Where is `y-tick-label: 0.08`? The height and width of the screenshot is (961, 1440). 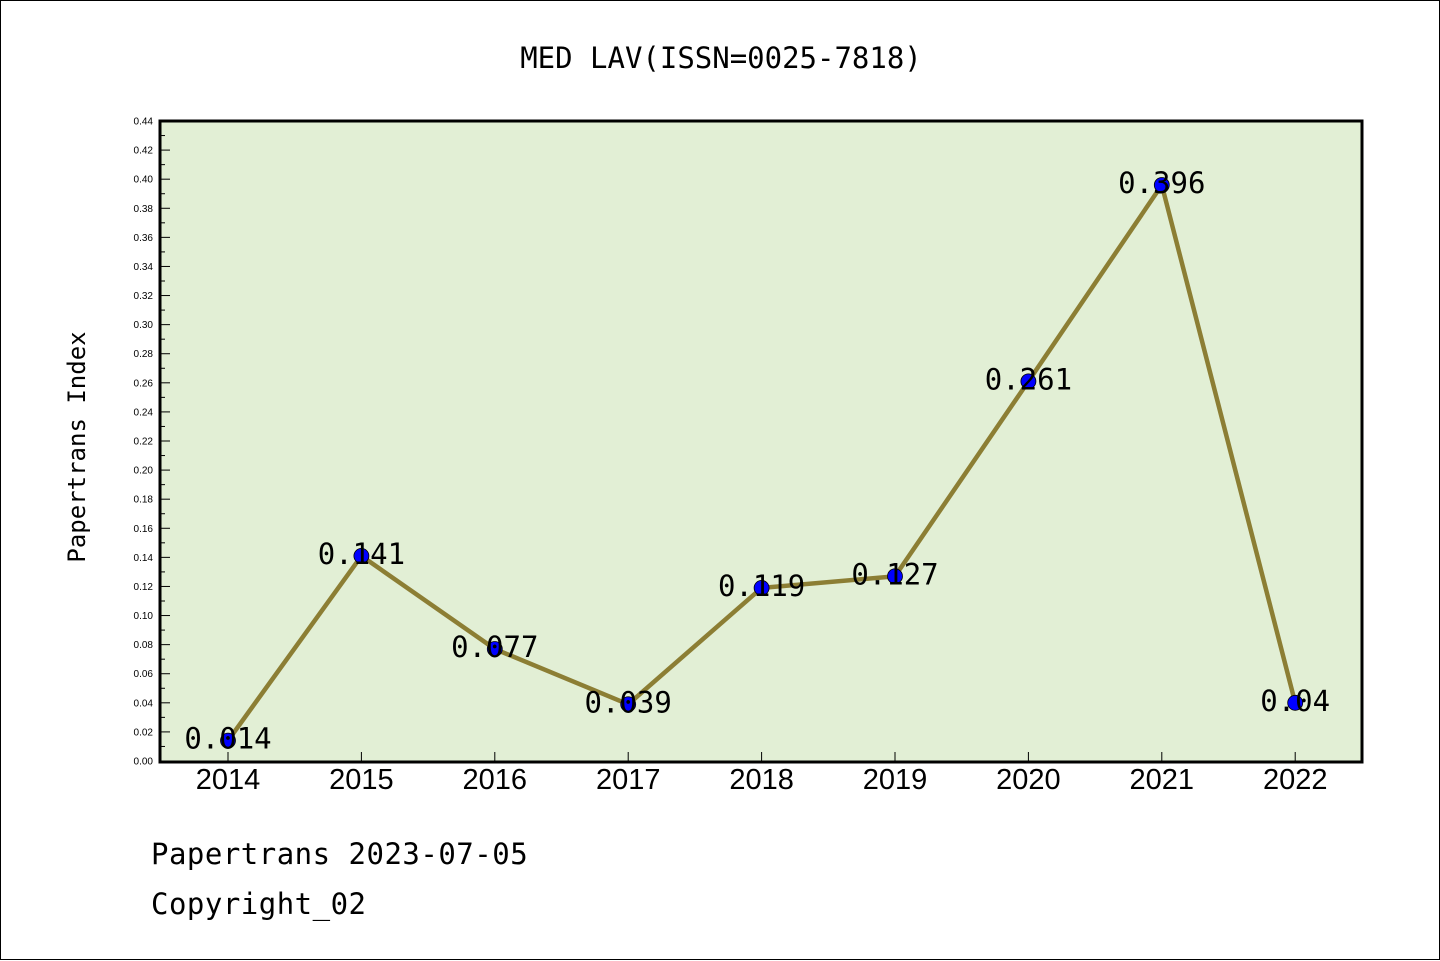
y-tick-label: 0.08 is located at coordinates (144, 645).